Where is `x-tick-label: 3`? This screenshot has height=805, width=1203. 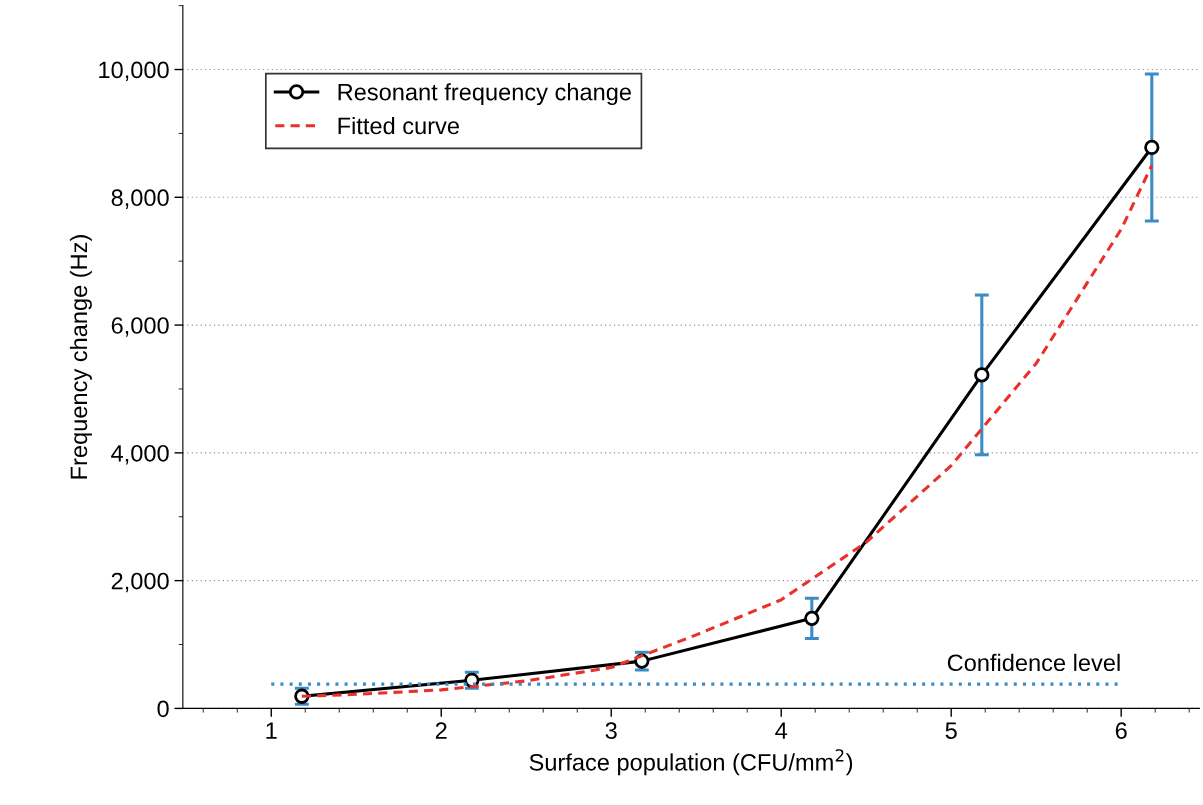
x-tick-label: 3 is located at coordinates (611, 730).